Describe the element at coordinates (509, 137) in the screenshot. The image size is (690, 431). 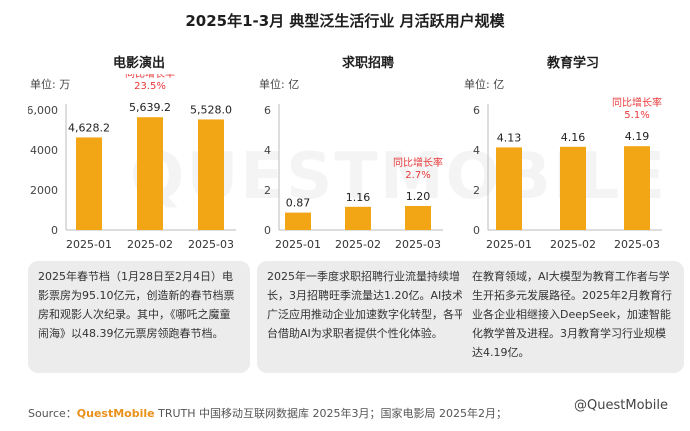
I see `data-label: 4.13` at that location.